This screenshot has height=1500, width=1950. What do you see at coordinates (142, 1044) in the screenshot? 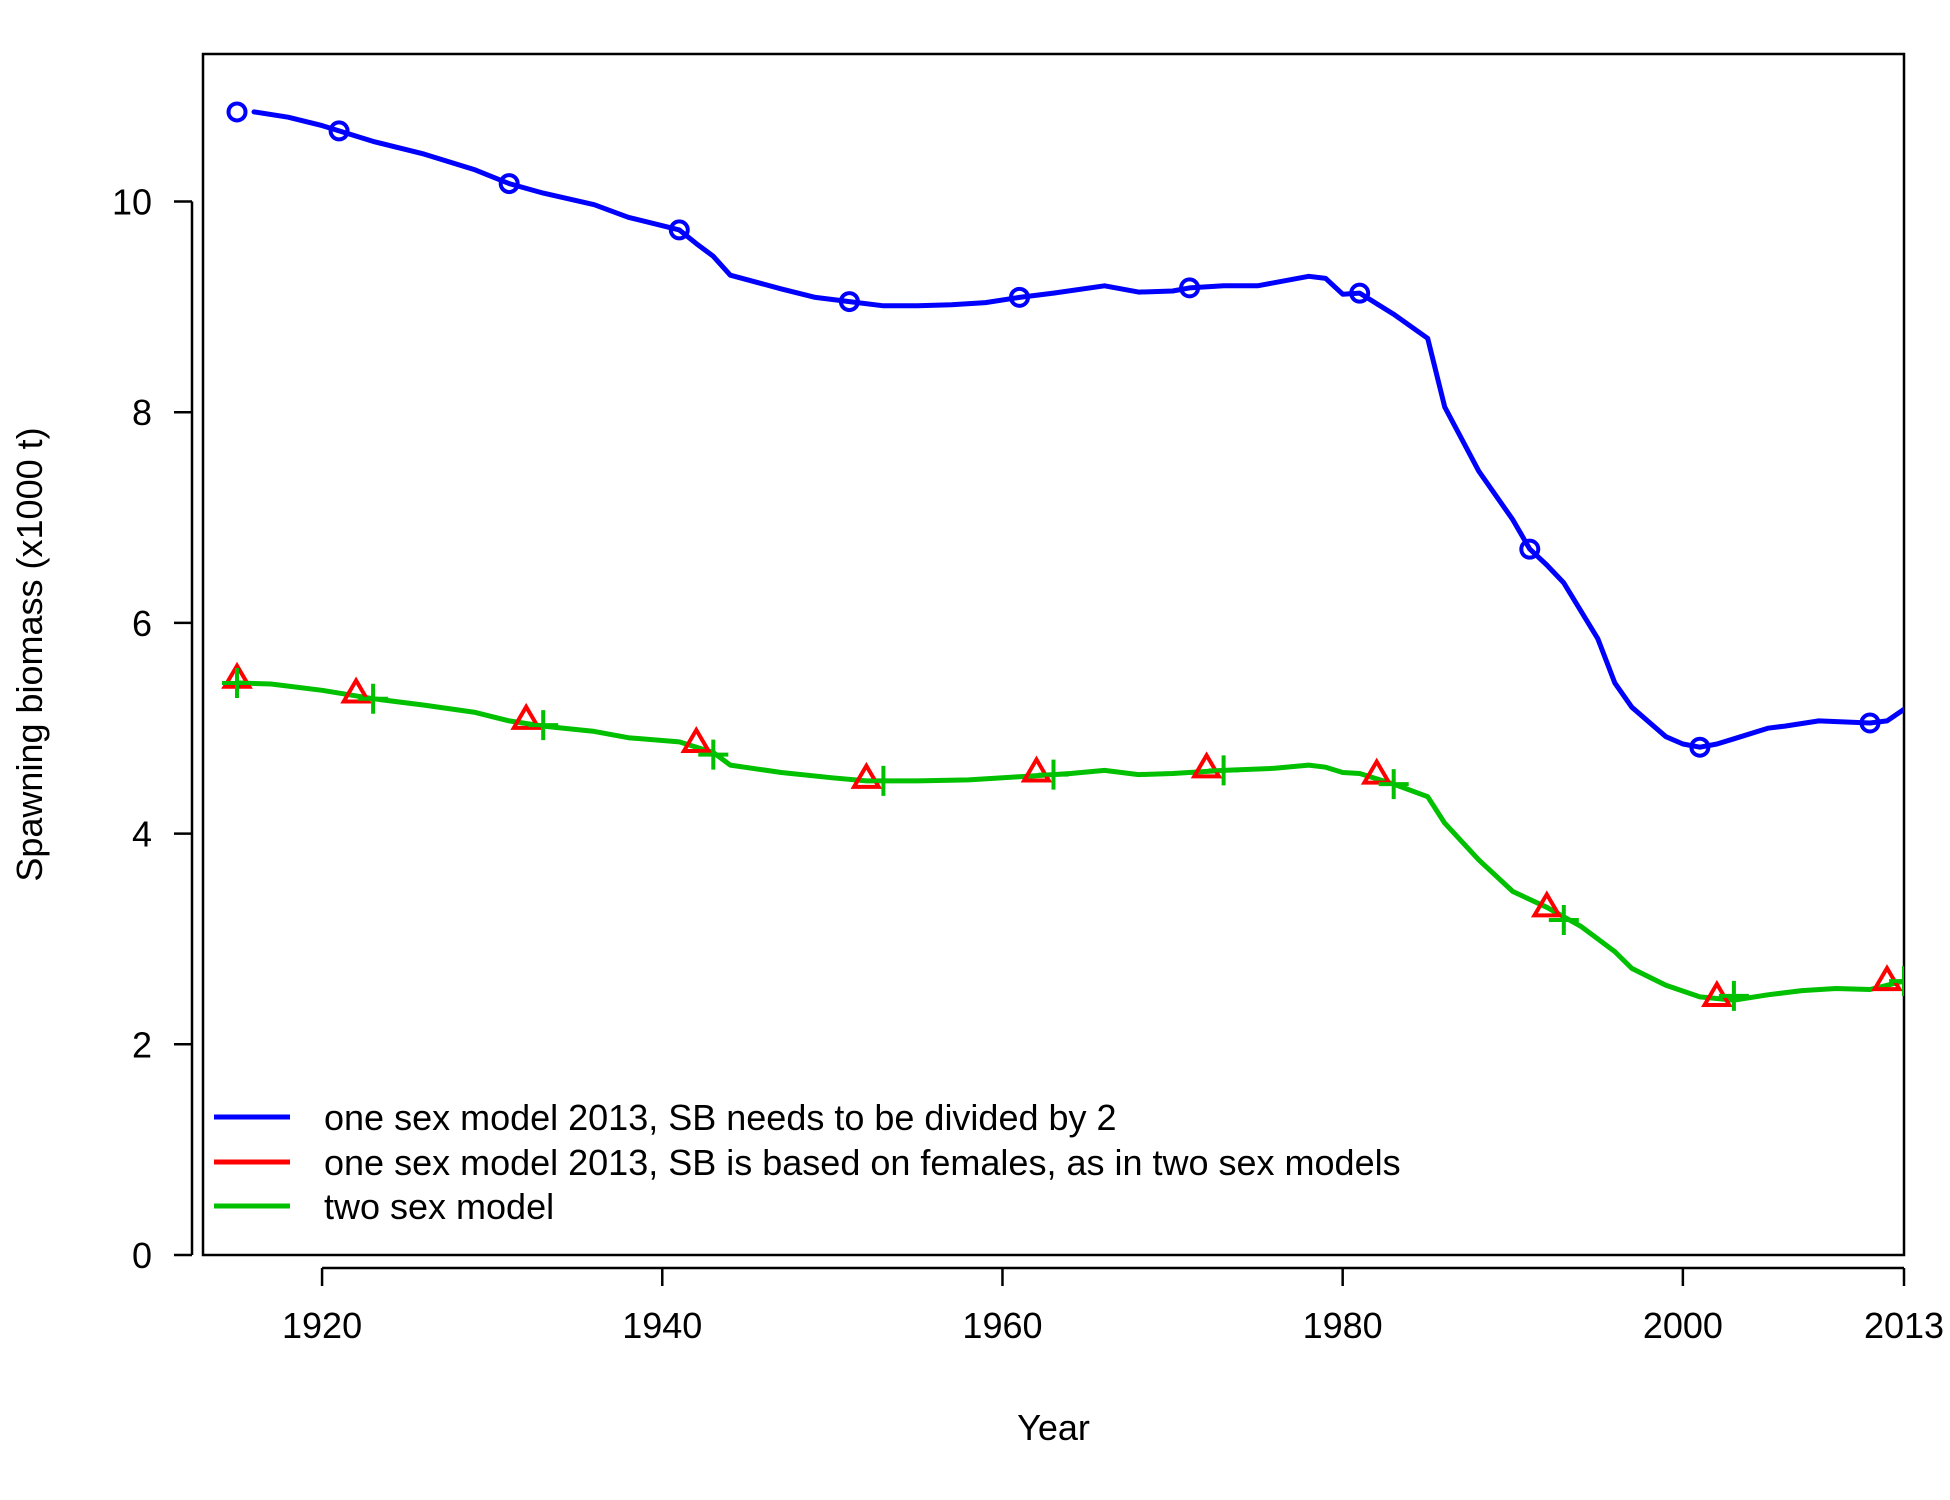
I see `y-tick-label: 2` at bounding box center [142, 1044].